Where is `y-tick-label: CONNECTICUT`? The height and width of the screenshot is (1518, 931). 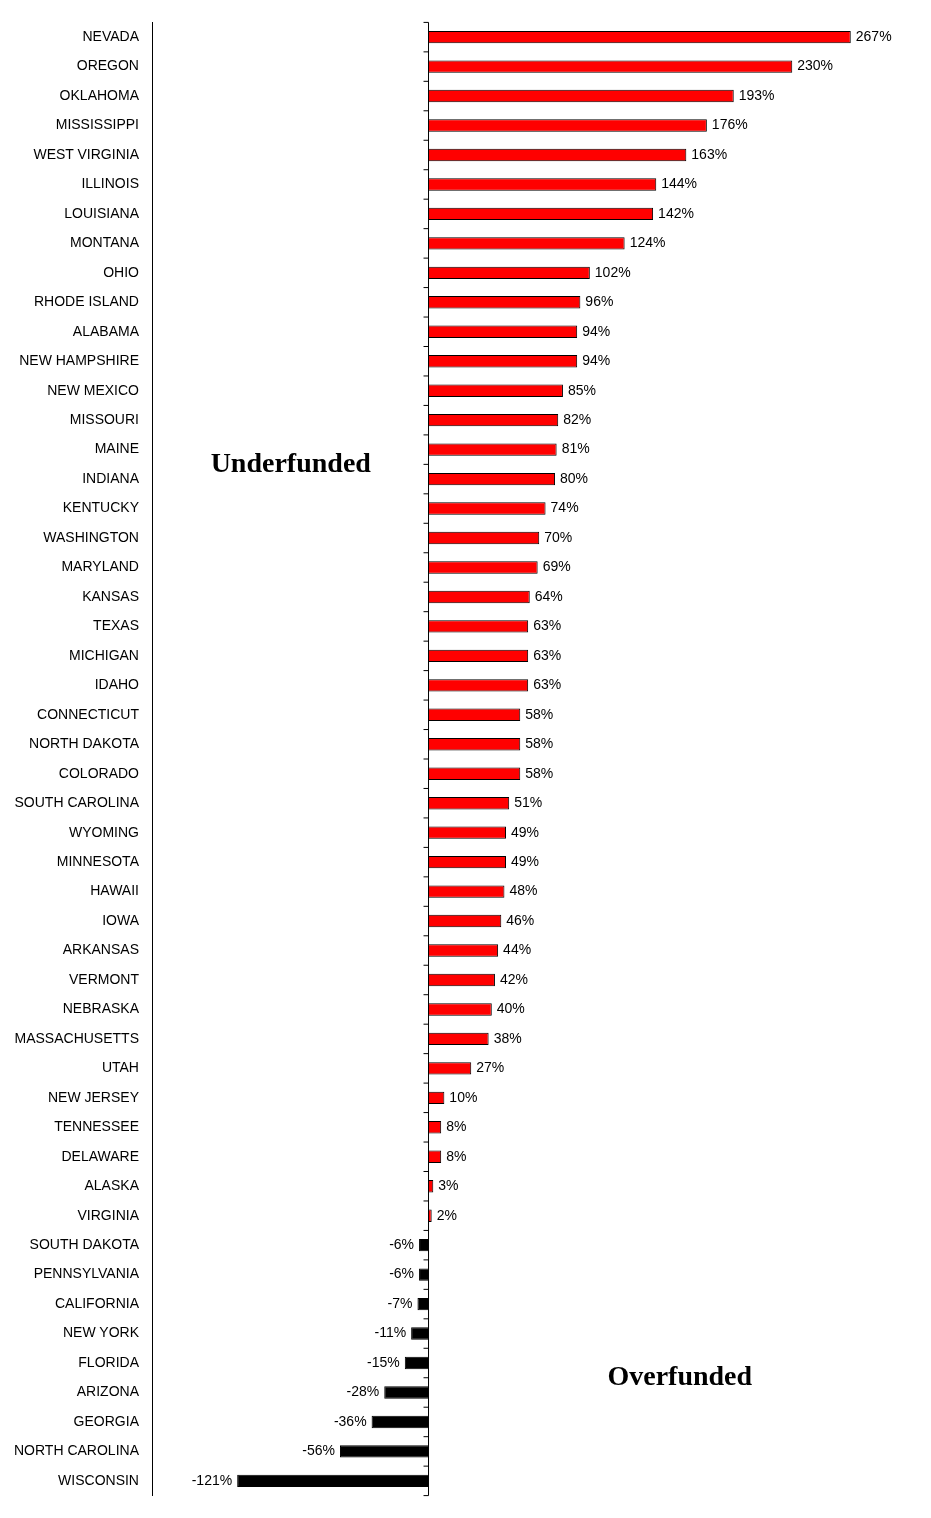 y-tick-label: CONNECTICUT is located at coordinates (88, 713).